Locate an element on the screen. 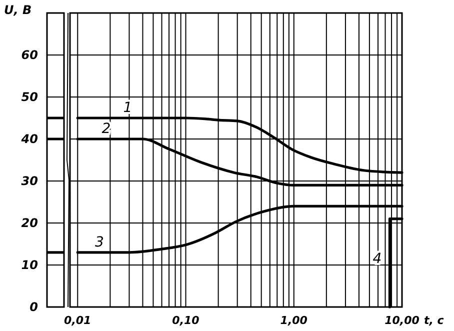  y-tick-label: 0 is located at coordinates (34, 307).